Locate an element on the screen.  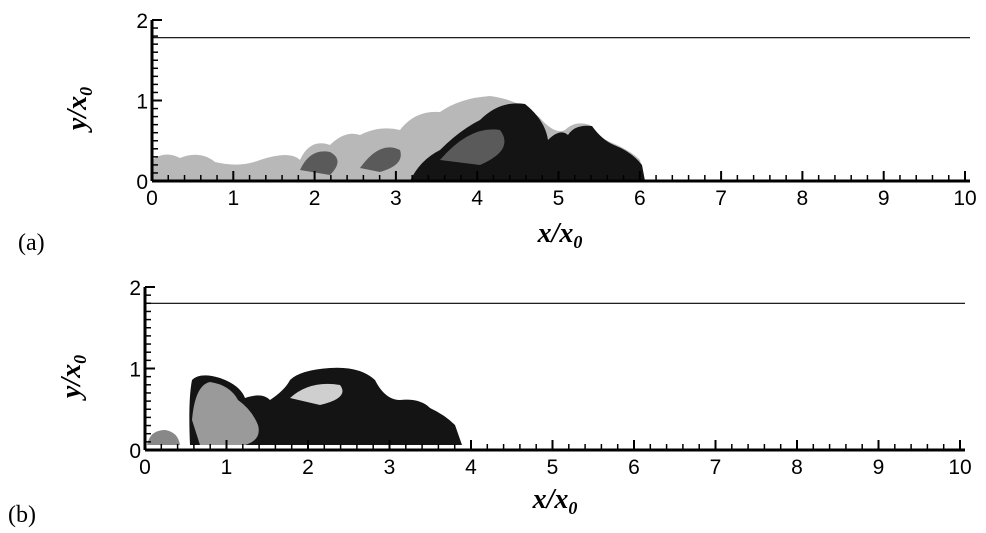
flow-field-a is located at coordinates (398, 138).